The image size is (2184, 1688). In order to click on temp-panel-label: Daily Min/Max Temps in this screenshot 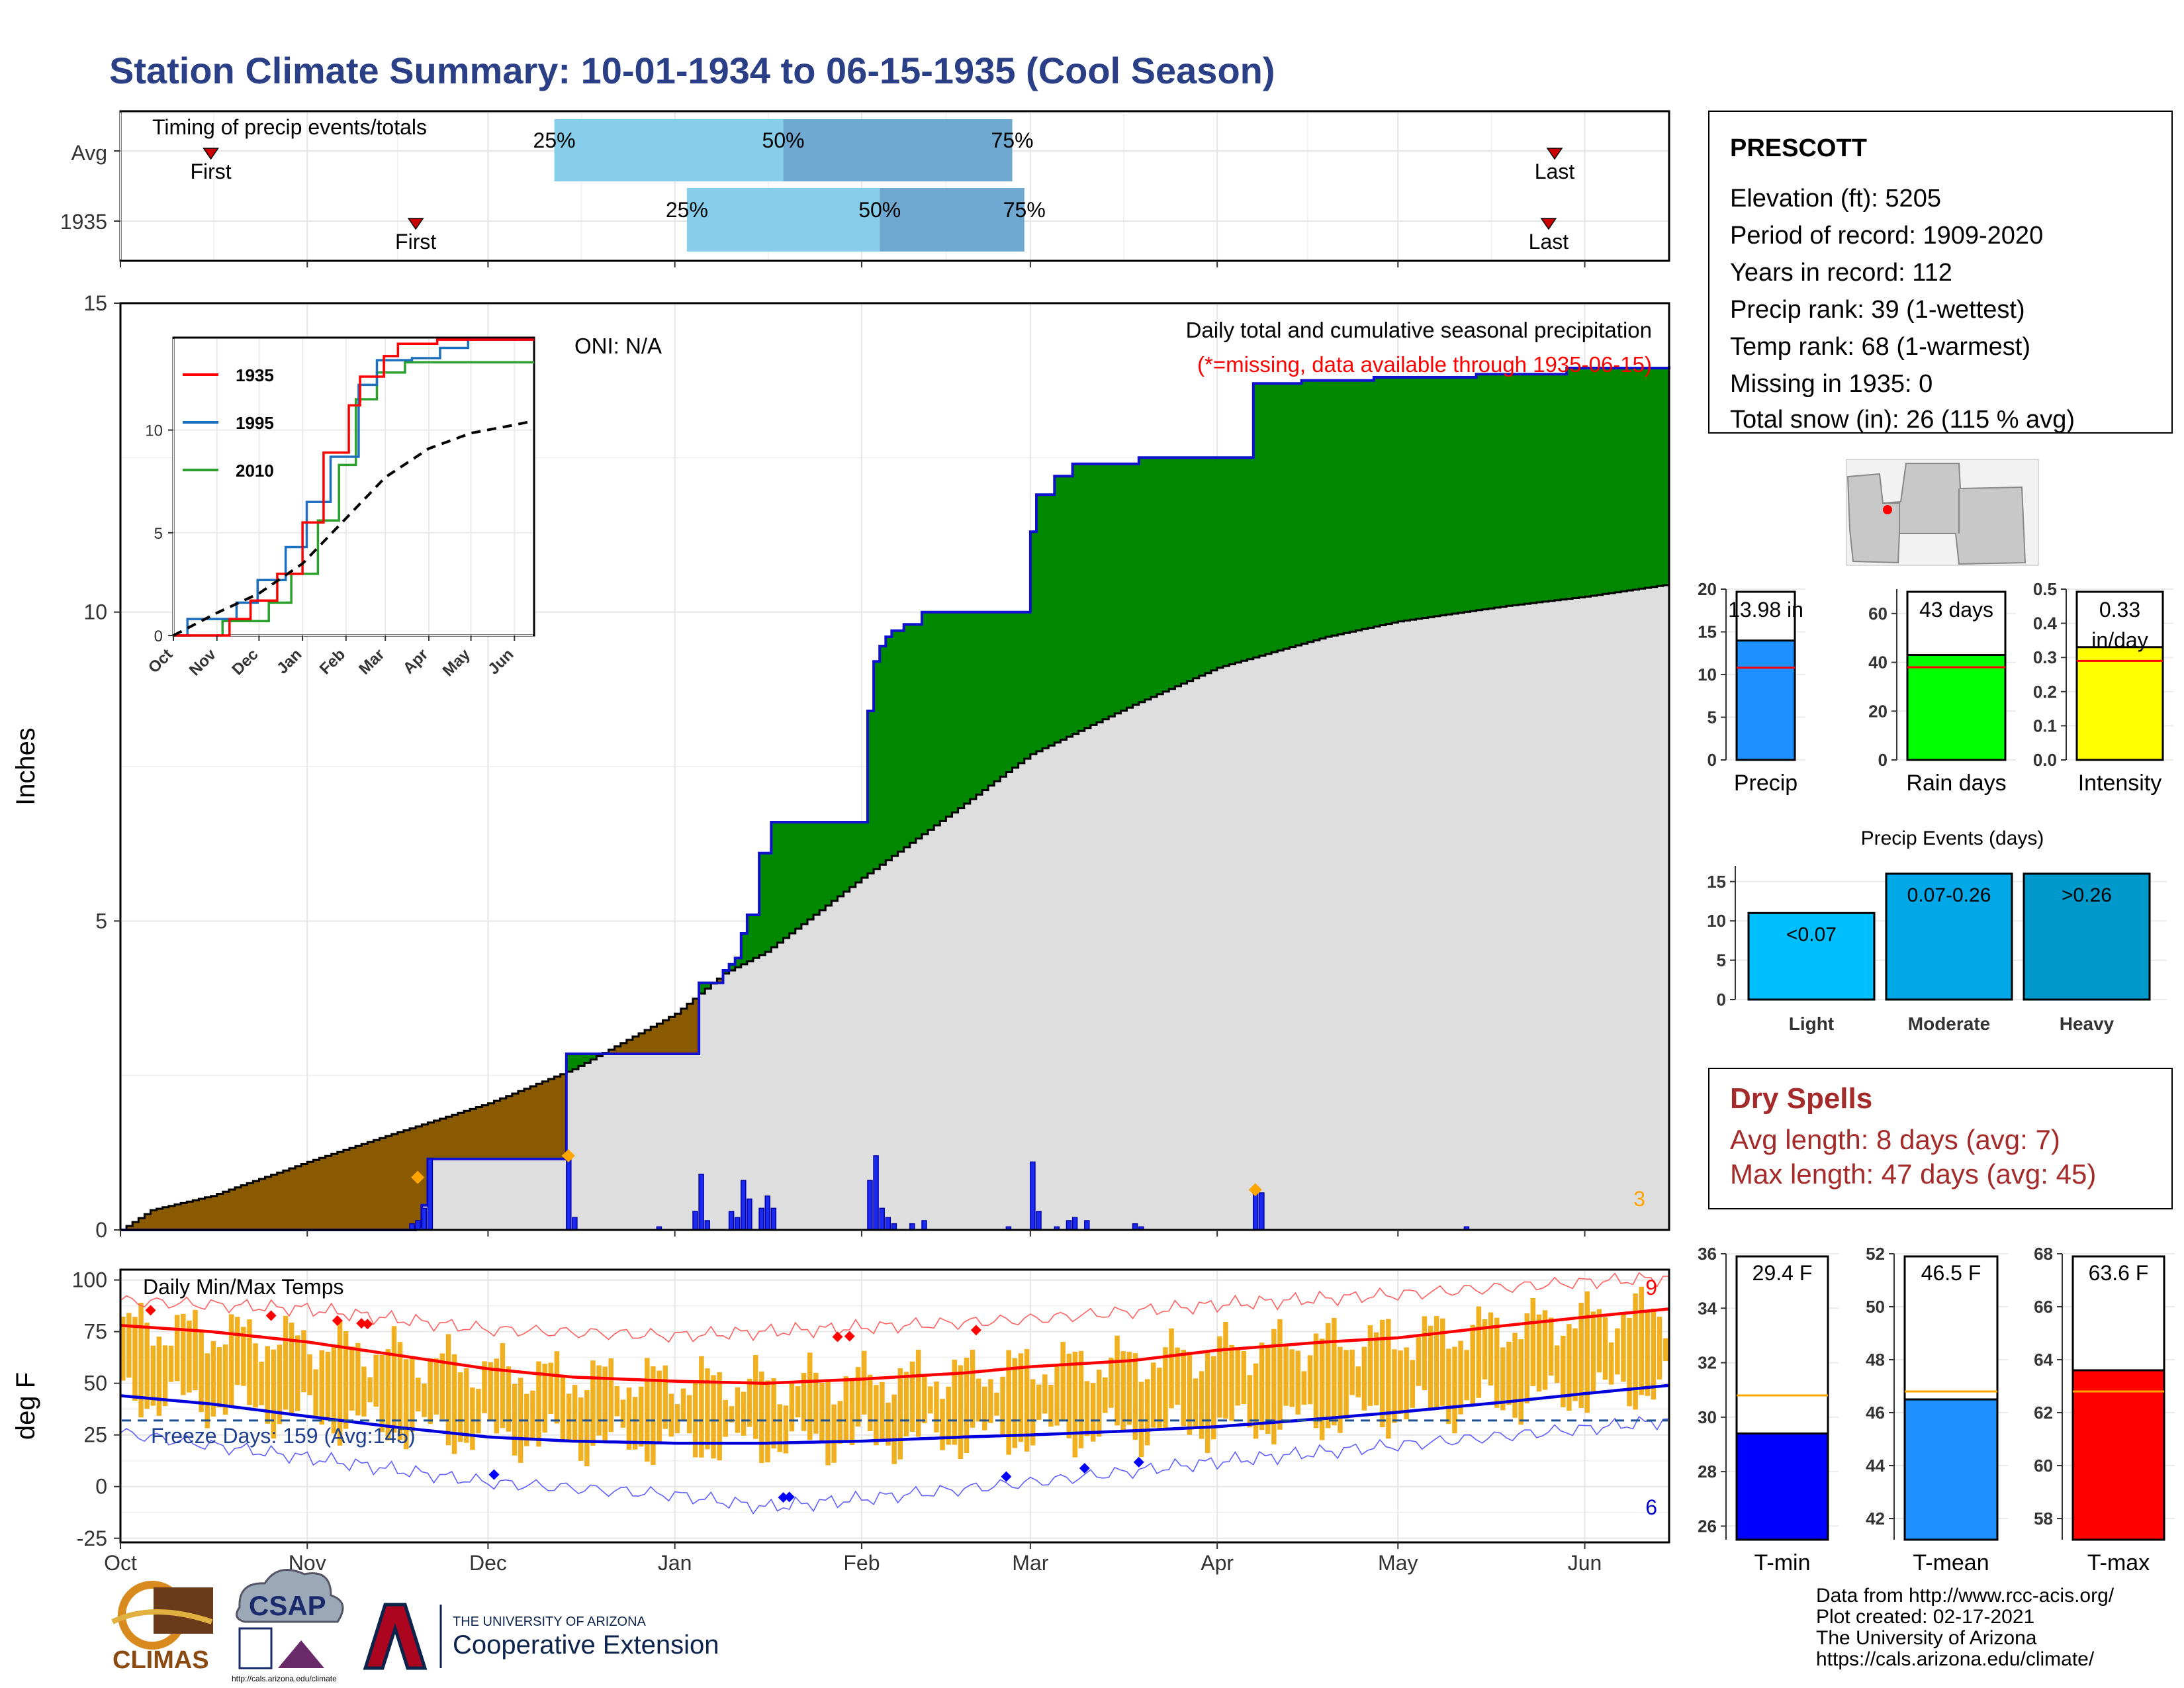, I will do `click(243, 1287)`.